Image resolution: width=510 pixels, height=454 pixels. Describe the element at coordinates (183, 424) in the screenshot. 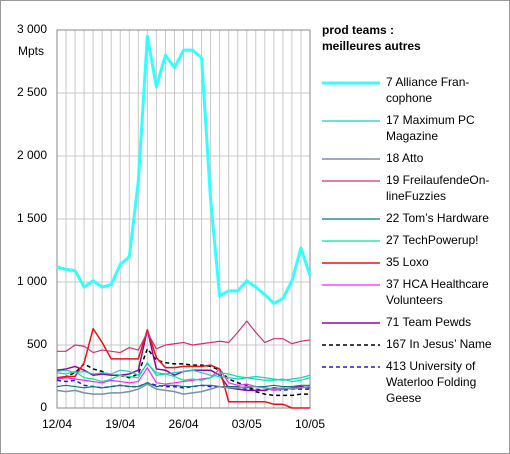

I see `x-tick-label: 26/04` at that location.